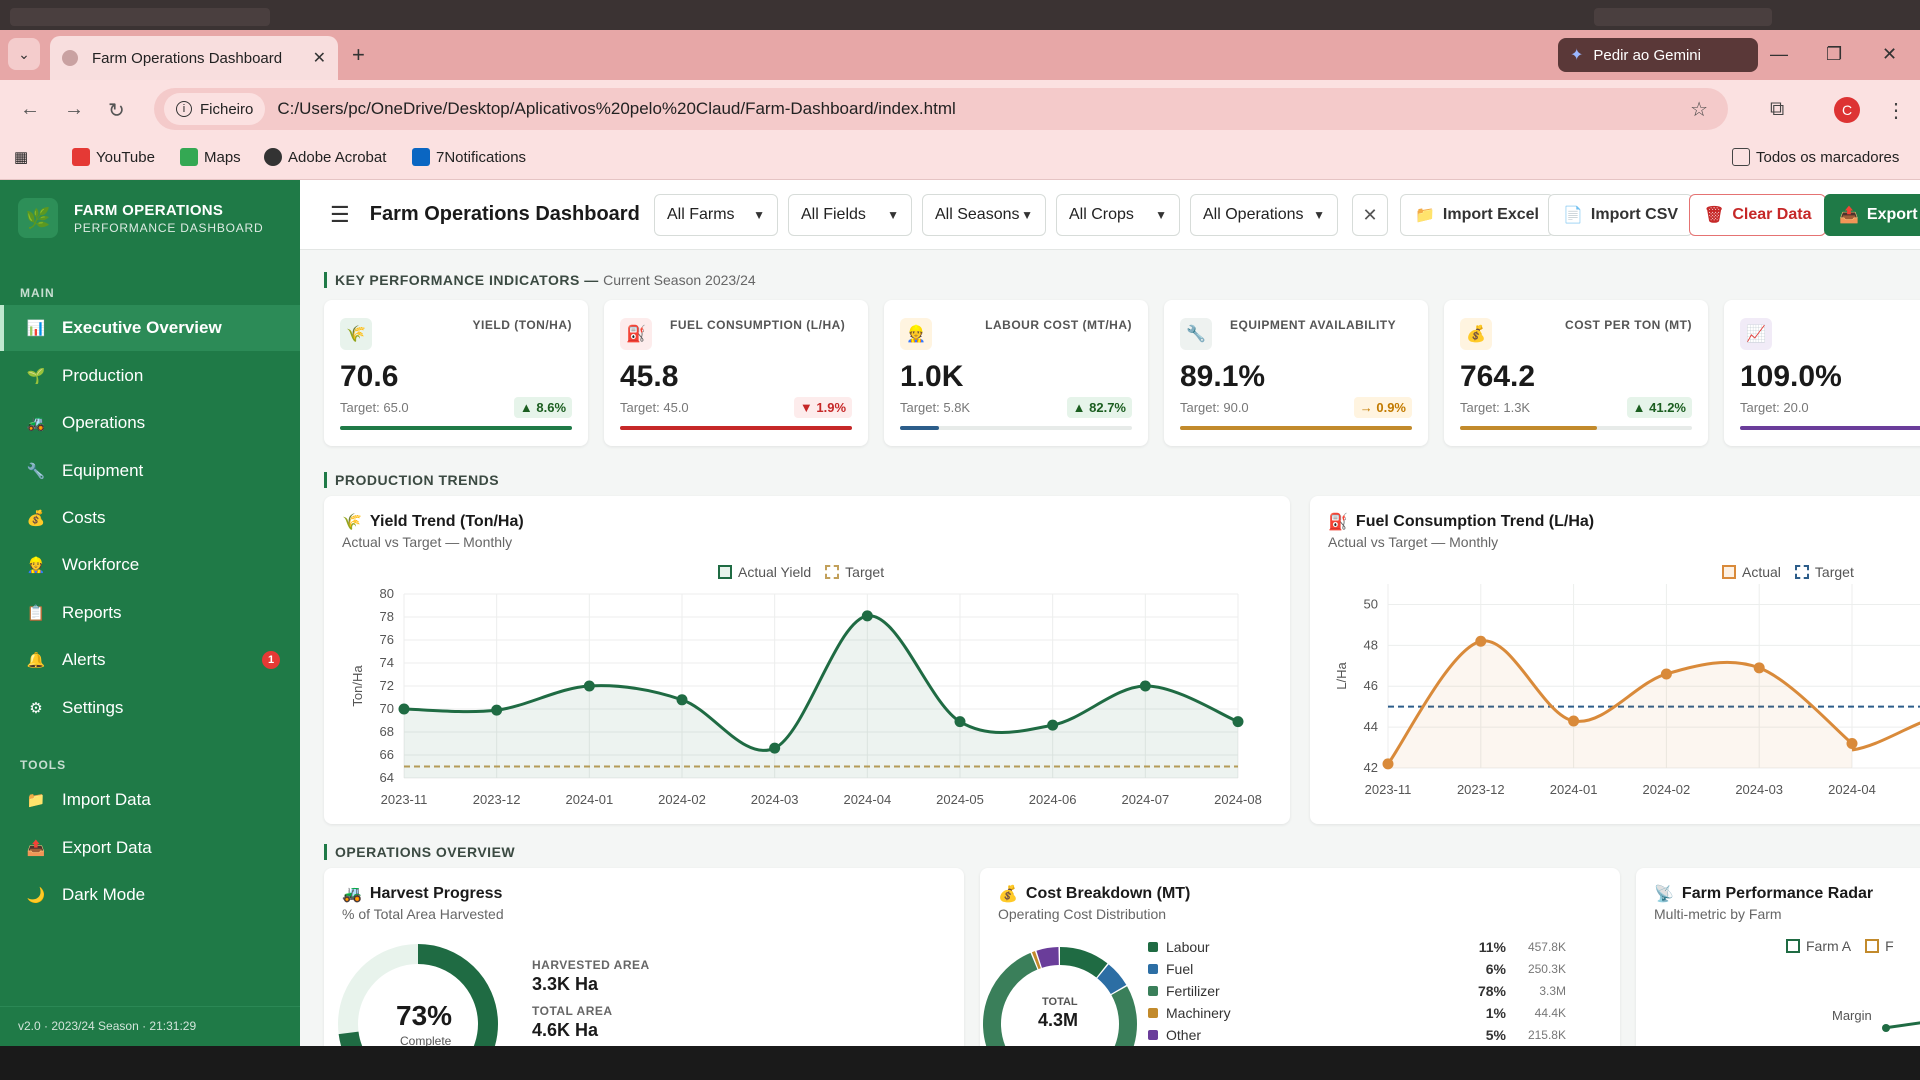 Image resolution: width=1920 pixels, height=1080 pixels. I want to click on y-tick-label: 66, so click(387, 754).